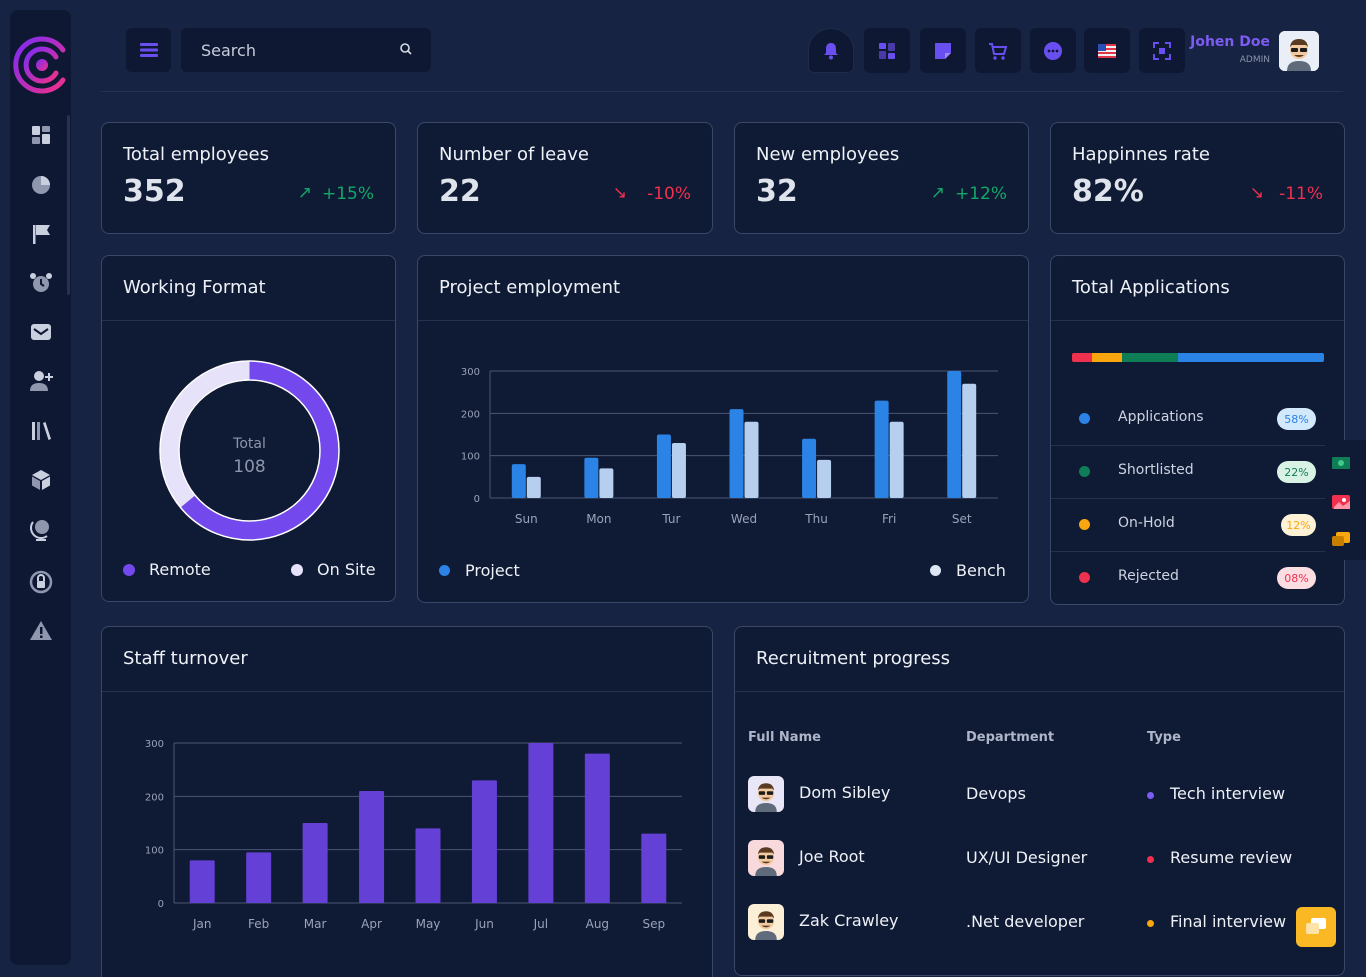 Image resolution: width=1366 pixels, height=977 pixels. What do you see at coordinates (981, 570) in the screenshot?
I see `legend-label-bench: Bench` at bounding box center [981, 570].